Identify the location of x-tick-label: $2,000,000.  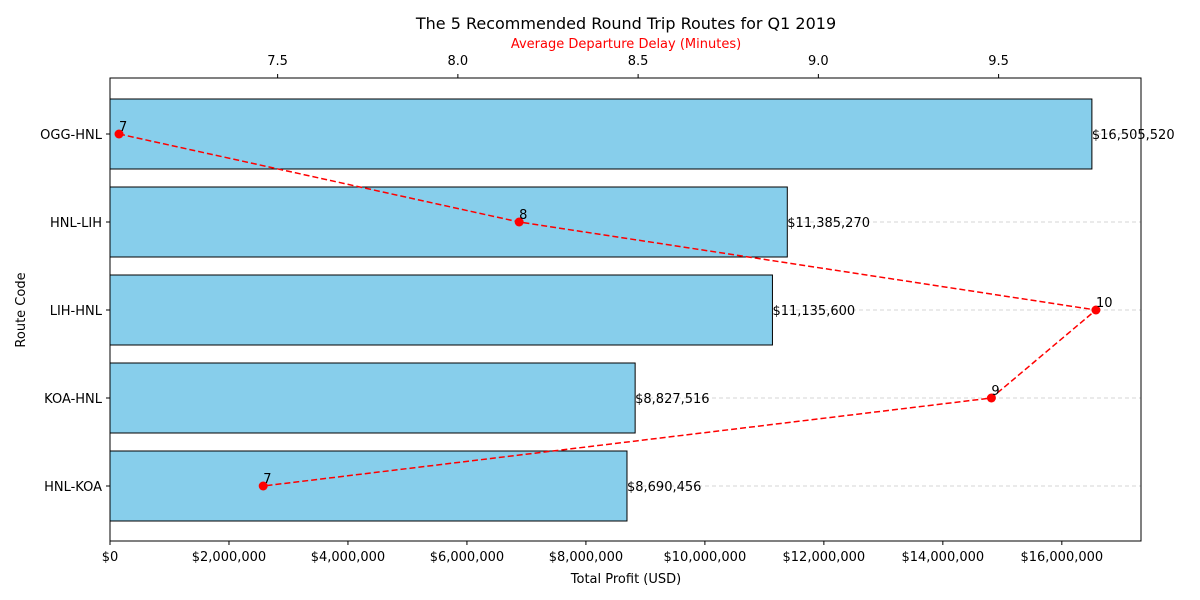
(229, 557).